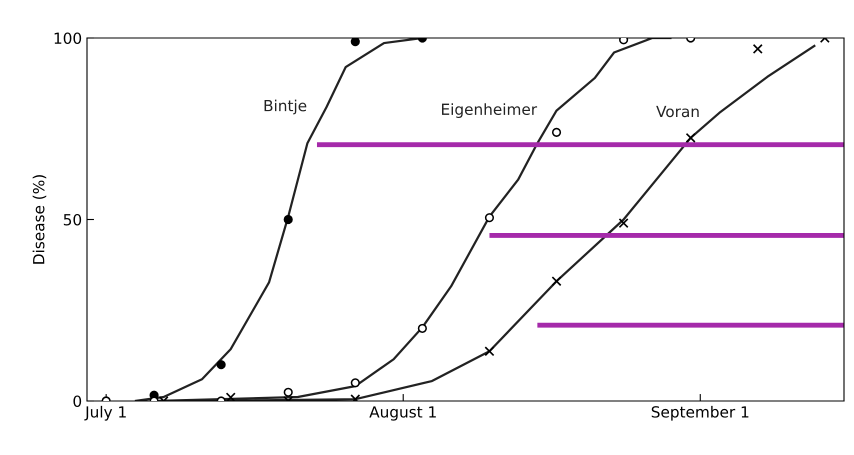 Image resolution: width=854 pixels, height=455 pixels. Describe the element at coordinates (402, 413) in the screenshot. I see `x-tick-label: August 1` at that location.